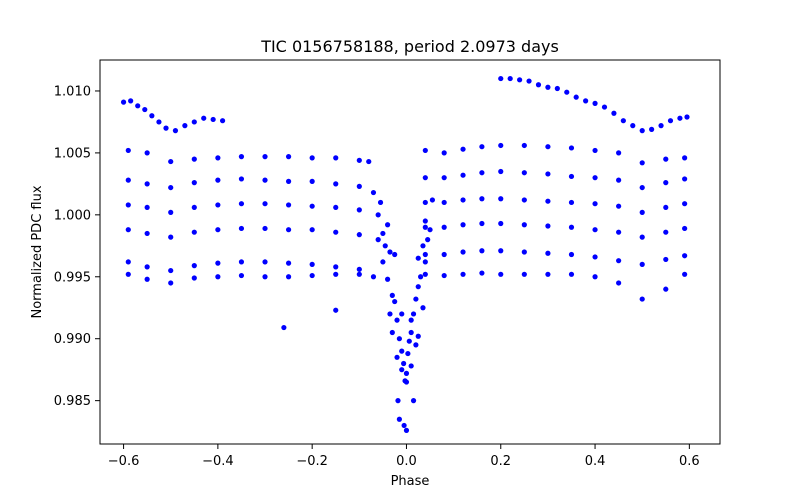  What do you see at coordinates (72, 277) in the screenshot?
I see `y-tick-label: 0.995` at bounding box center [72, 277].